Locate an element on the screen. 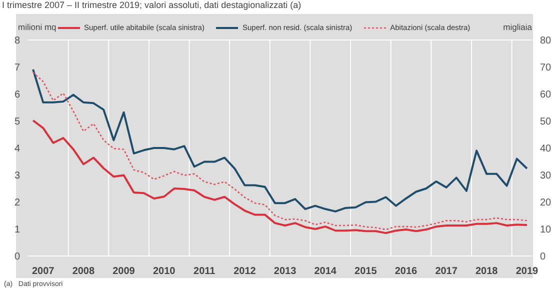 This screenshot has width=560, height=293. x-tick-label: 2019 is located at coordinates (527, 271).